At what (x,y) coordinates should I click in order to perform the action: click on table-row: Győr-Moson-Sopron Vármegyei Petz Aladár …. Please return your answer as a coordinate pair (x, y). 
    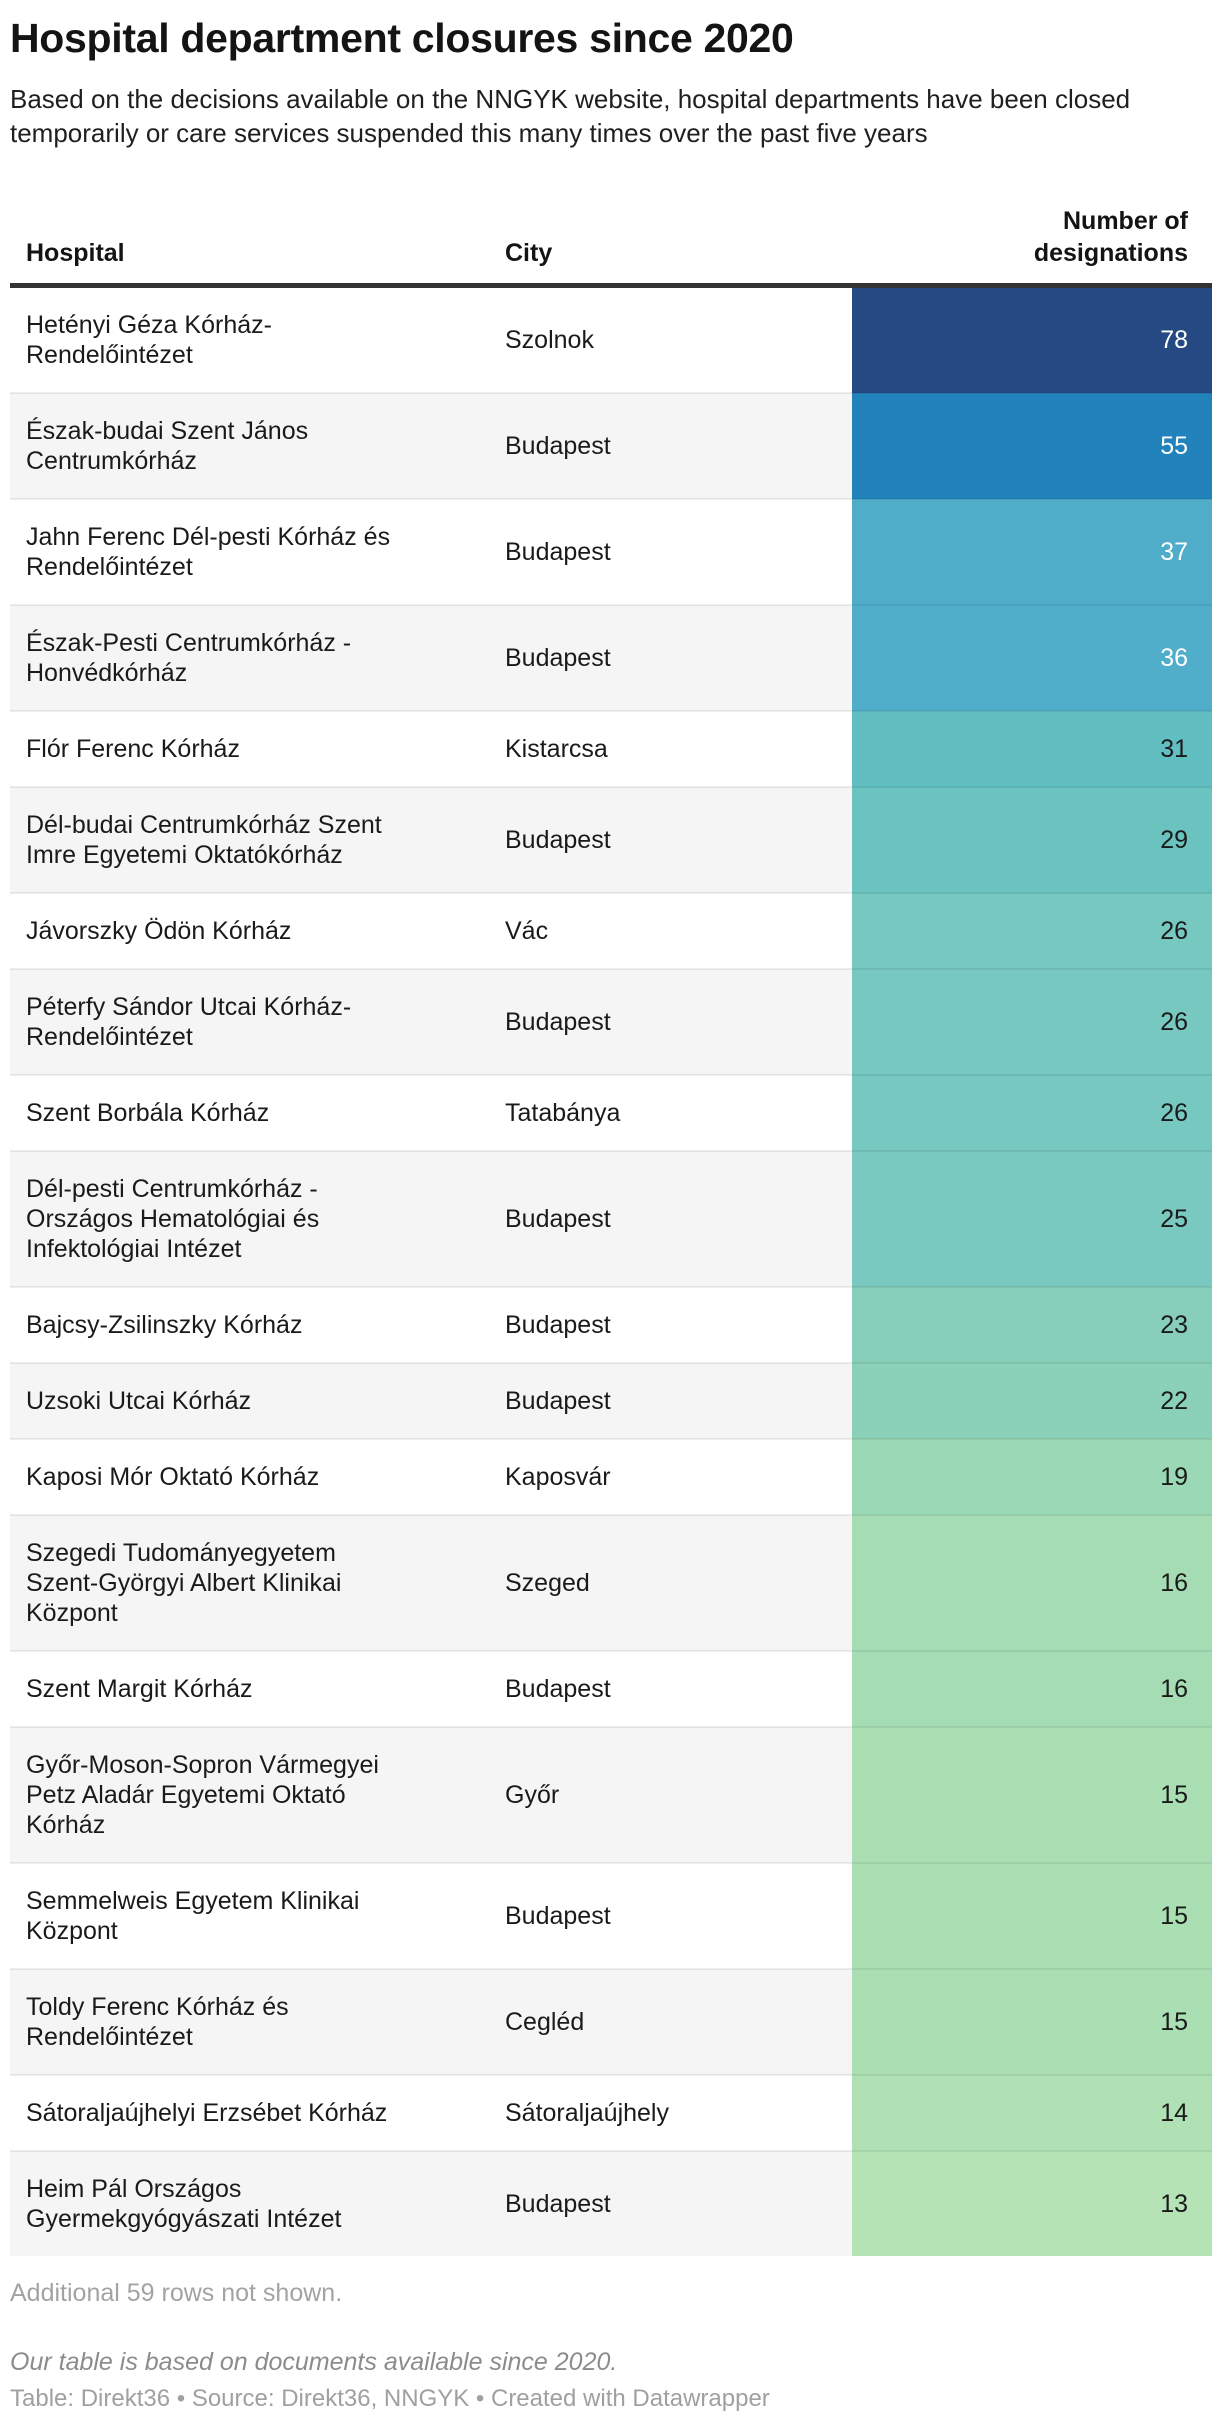
    Looking at the image, I should click on (611, 1794).